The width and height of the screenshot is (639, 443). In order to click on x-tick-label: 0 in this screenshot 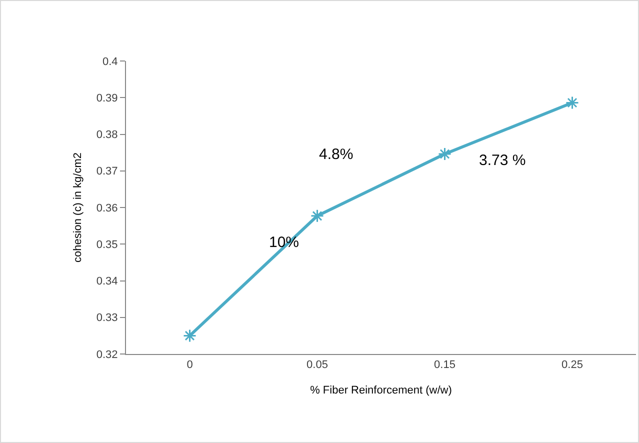, I will do `click(189, 365)`.